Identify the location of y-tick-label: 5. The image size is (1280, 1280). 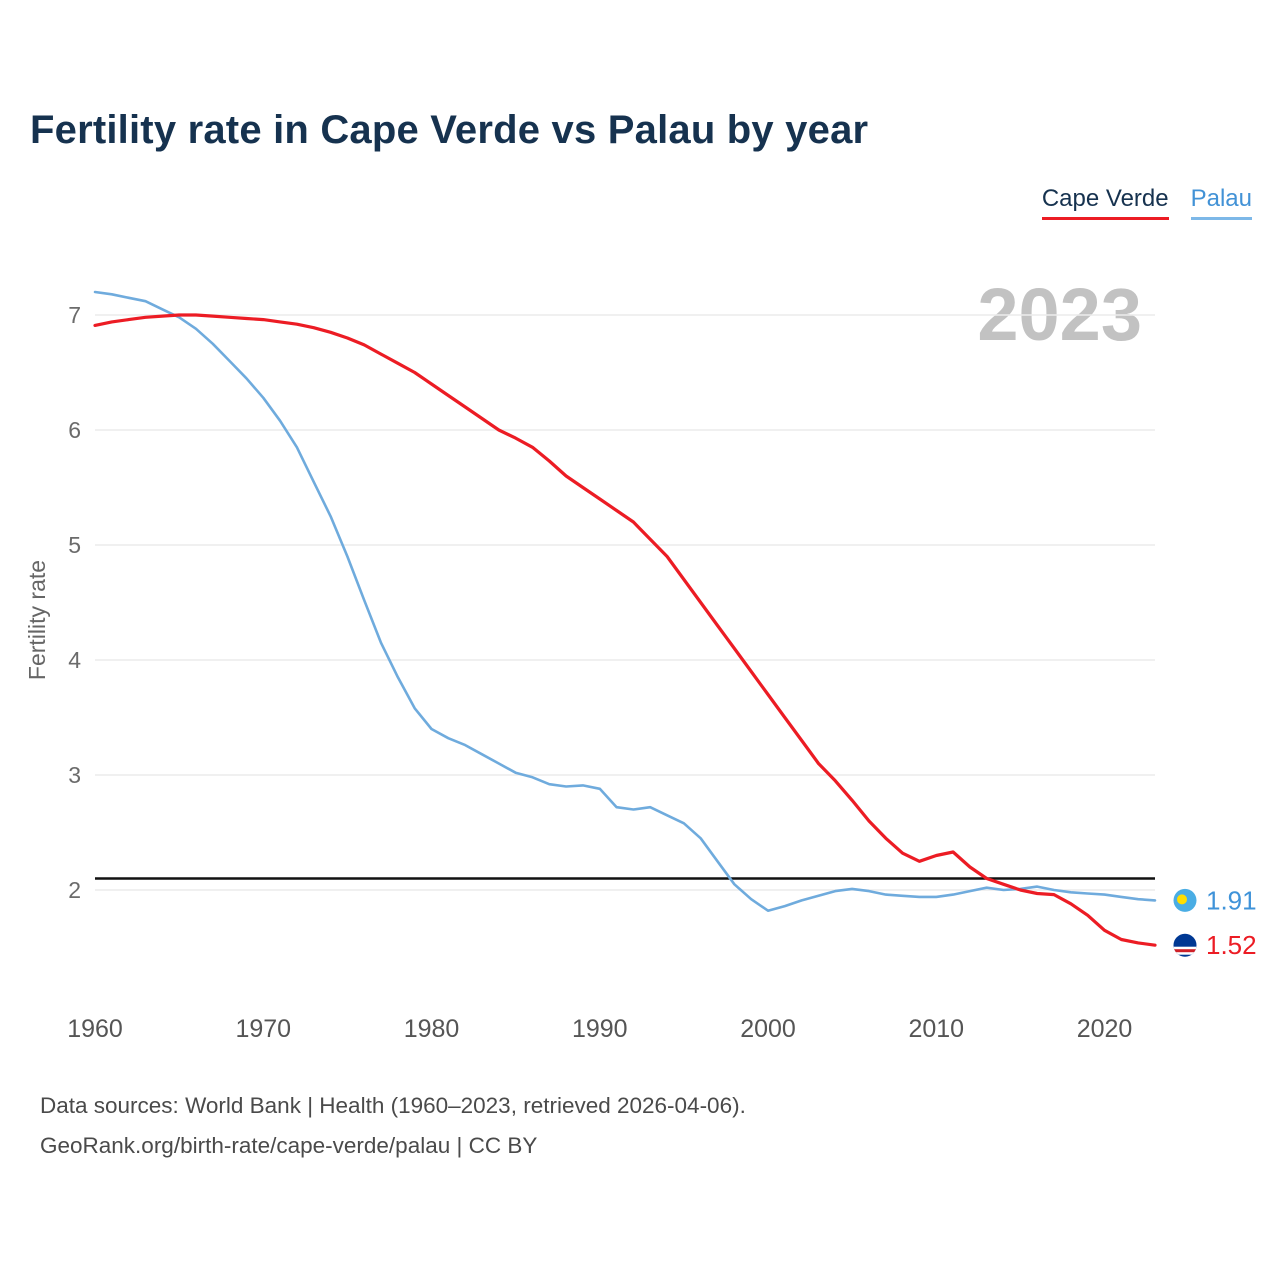
(74, 545).